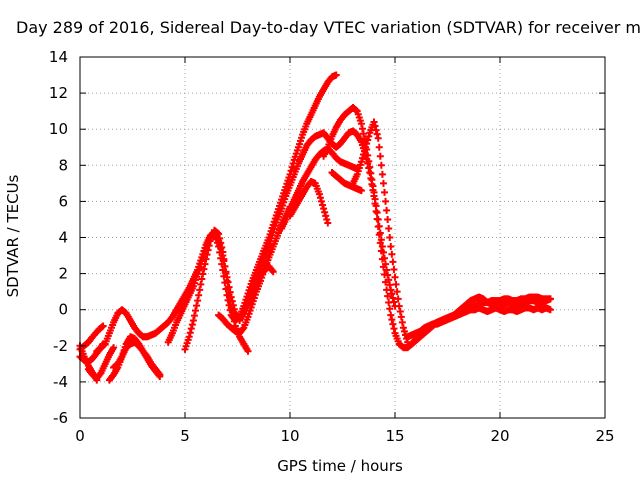 This screenshot has height=480, width=640. Describe the element at coordinates (80, 436) in the screenshot. I see `x-tick-label: 0` at that location.